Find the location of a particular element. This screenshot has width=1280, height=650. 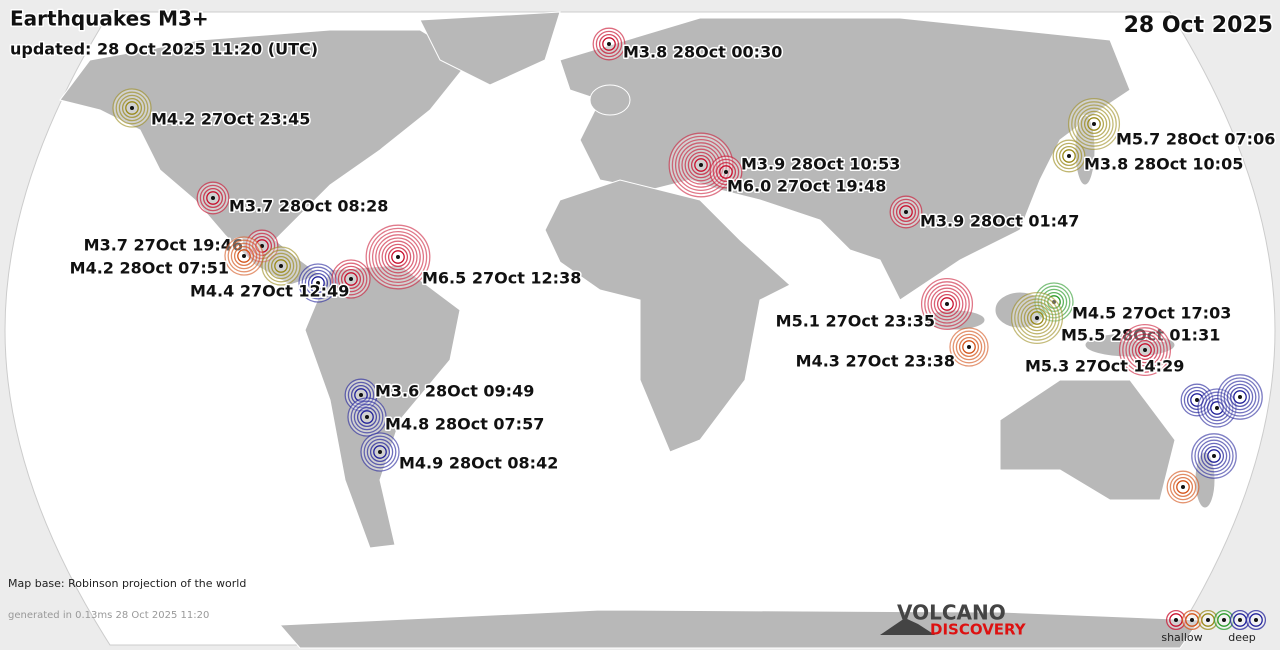

quake-label: M3.7 27Oct 19:46 is located at coordinates (163, 245).